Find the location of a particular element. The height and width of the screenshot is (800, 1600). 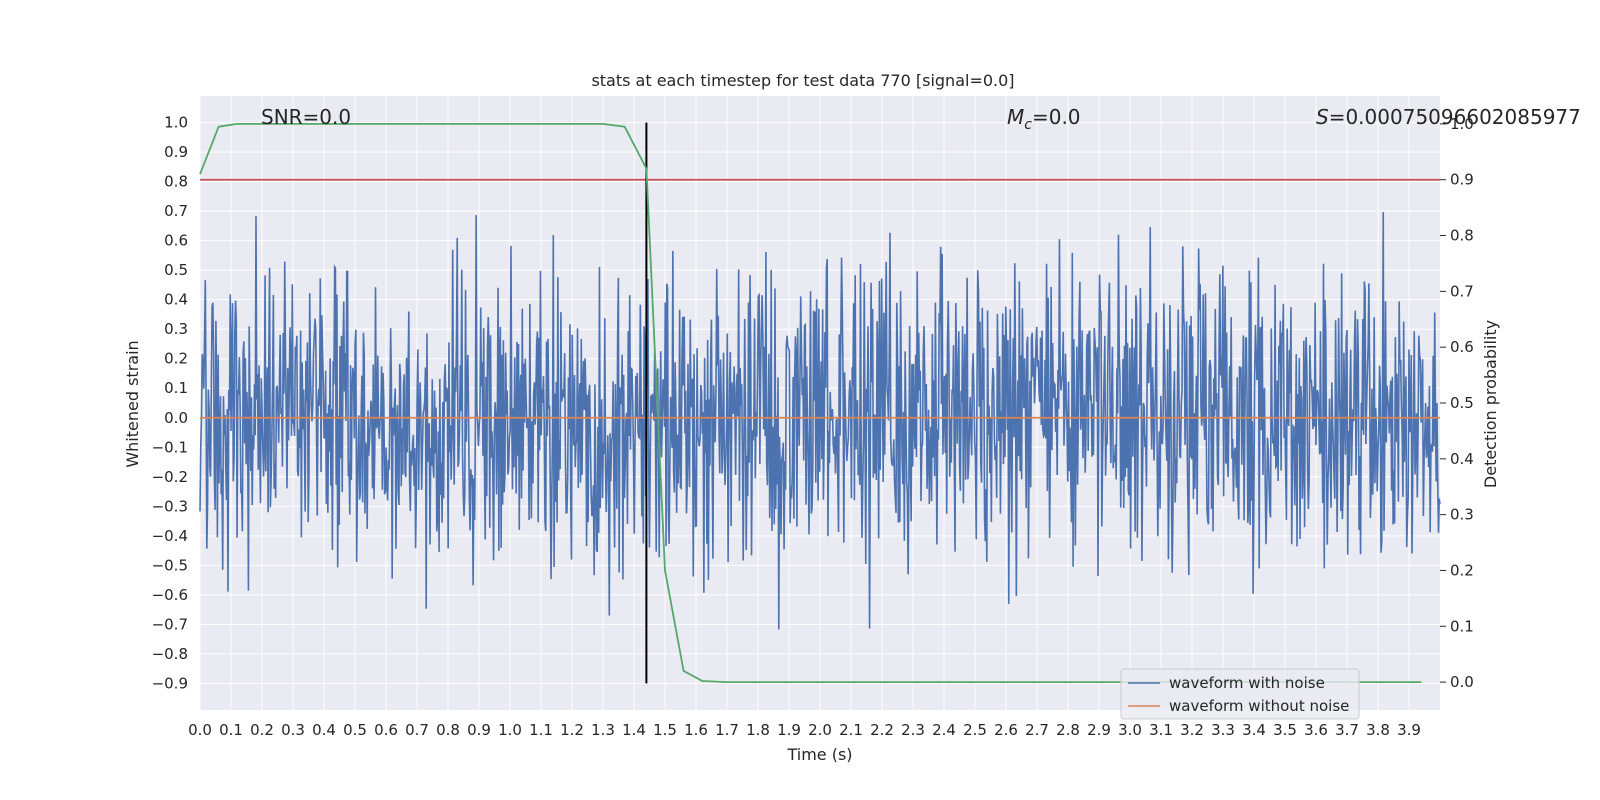

x-tick-label: 0.5 is located at coordinates (355, 730).